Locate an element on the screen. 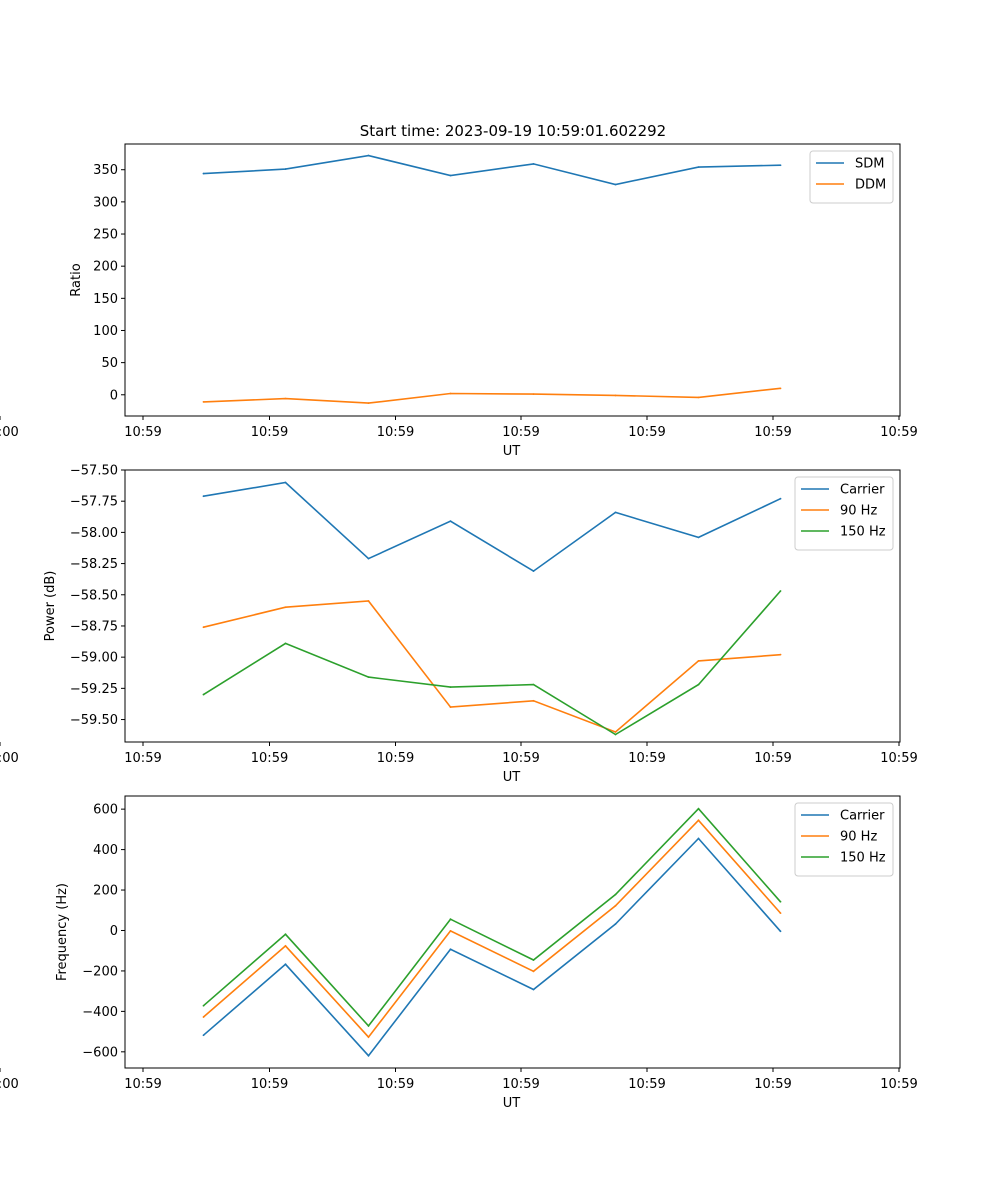 This screenshot has height=1200, width=1000. frequency-series-line-90-hz is located at coordinates (492, 929).